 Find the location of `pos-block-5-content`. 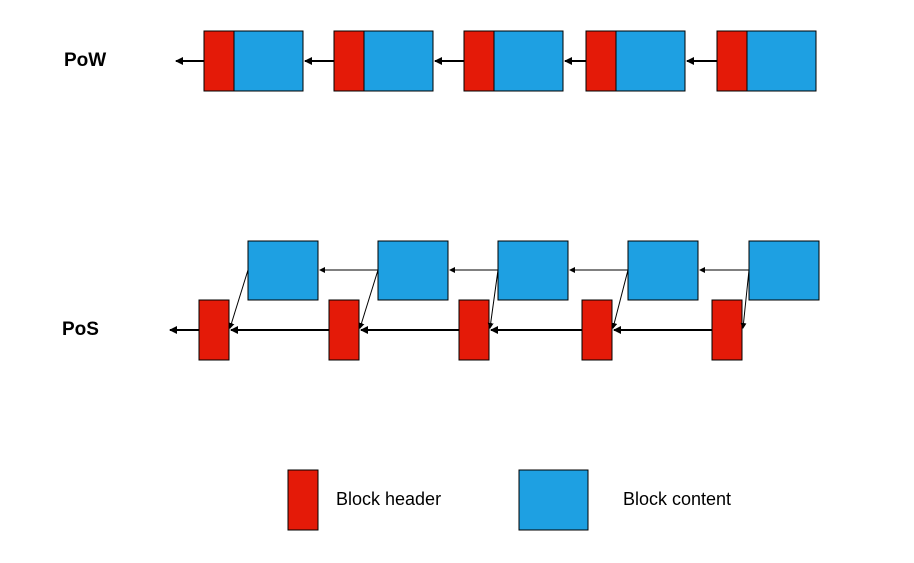

pos-block-5-content is located at coordinates (784, 270).